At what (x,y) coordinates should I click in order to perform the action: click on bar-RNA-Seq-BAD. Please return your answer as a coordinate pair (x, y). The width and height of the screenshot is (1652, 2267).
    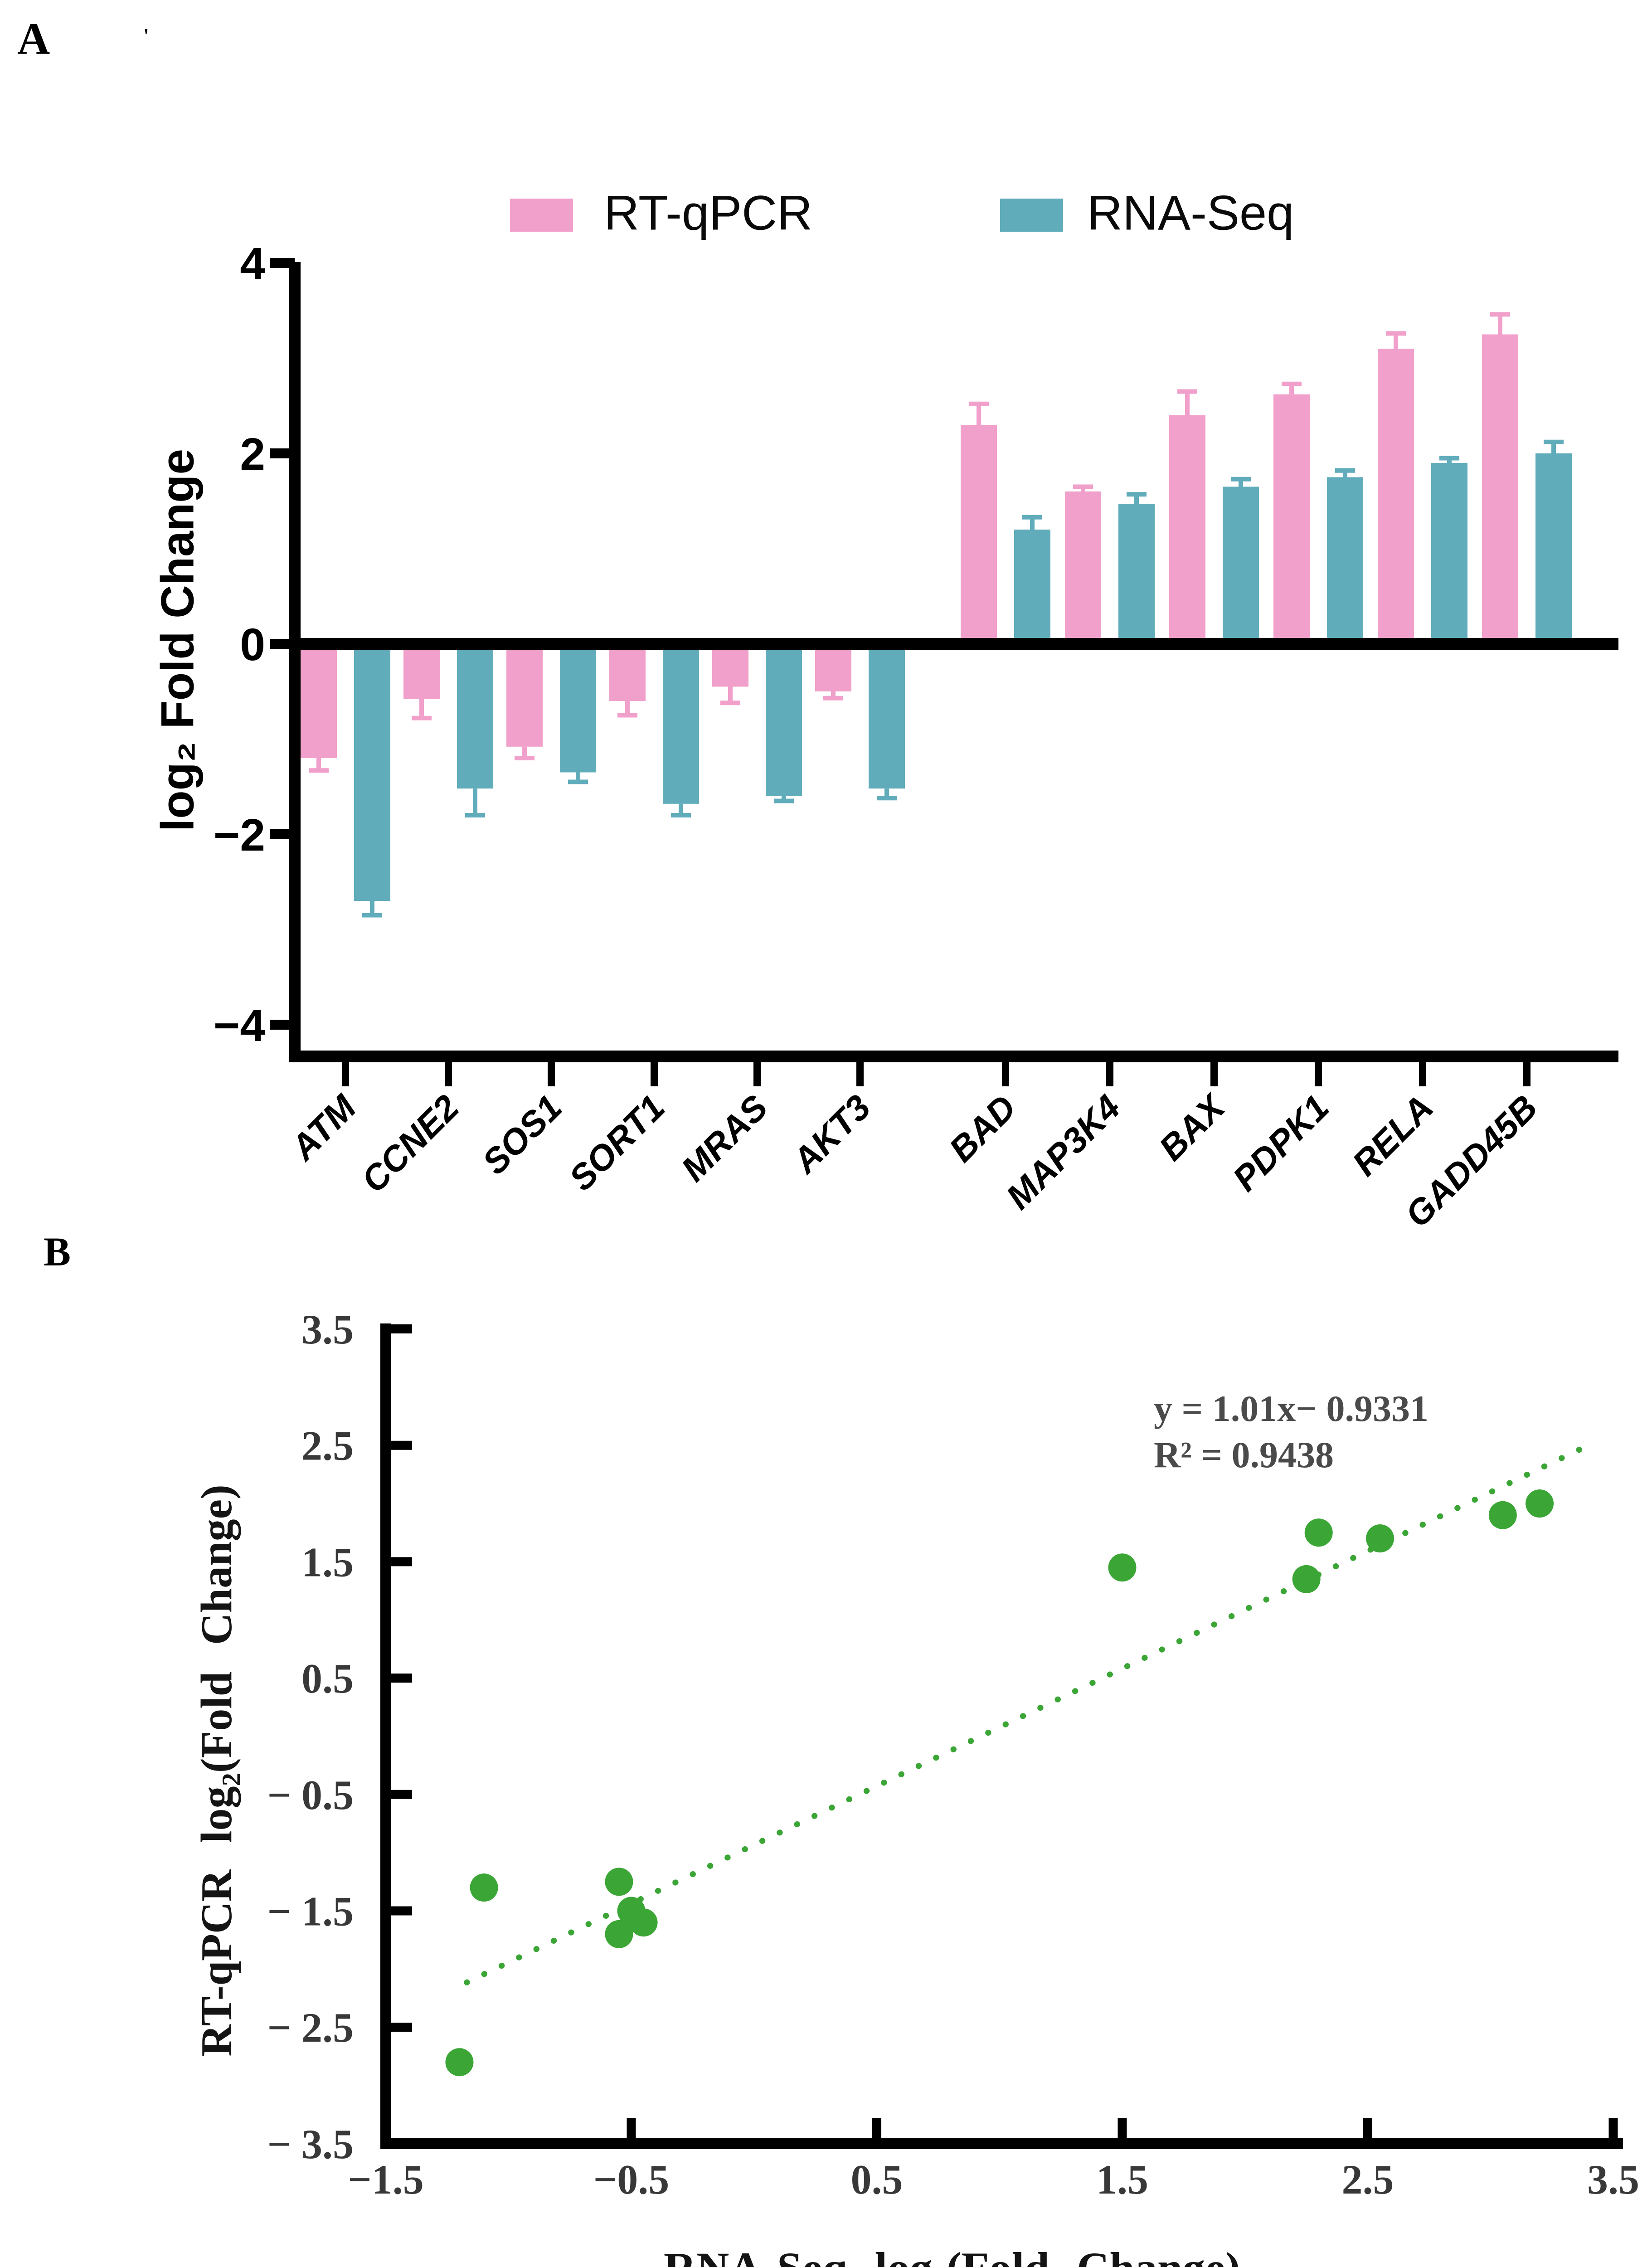
    Looking at the image, I should click on (1032, 587).